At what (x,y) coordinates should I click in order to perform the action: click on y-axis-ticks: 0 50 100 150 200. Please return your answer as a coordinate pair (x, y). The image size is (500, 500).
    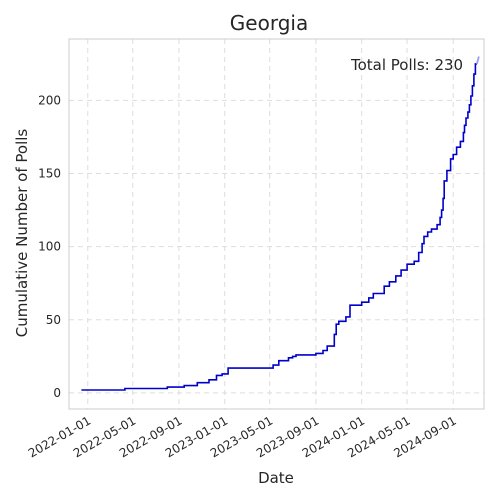
    Looking at the image, I should click on (49, 246).